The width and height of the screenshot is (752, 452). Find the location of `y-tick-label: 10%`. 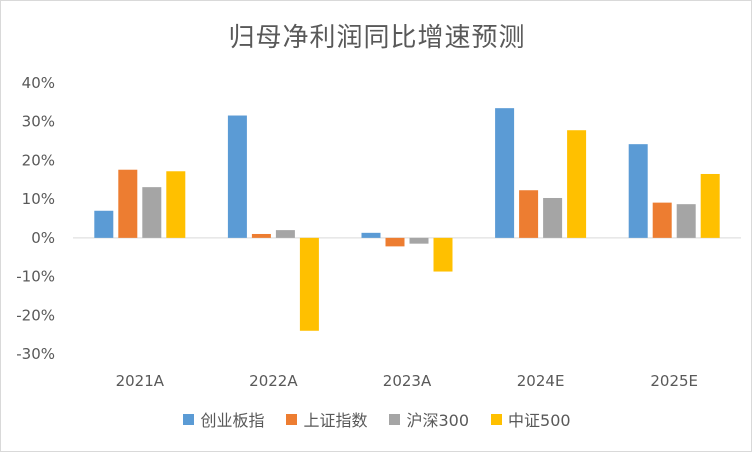

y-tick-label: 10% is located at coordinates (38, 199).